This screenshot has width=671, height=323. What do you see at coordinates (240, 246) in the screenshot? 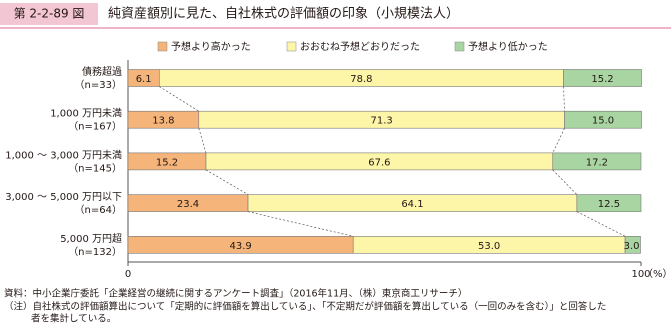
I see `value-label: 43.9` at bounding box center [240, 246].